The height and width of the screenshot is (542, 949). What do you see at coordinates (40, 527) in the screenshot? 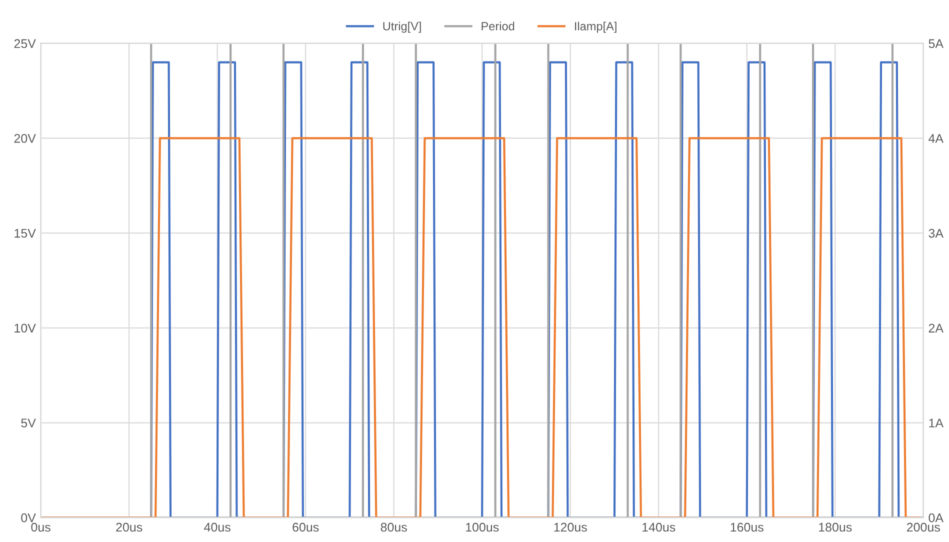
I see `x-tick-label: 0us` at bounding box center [40, 527].